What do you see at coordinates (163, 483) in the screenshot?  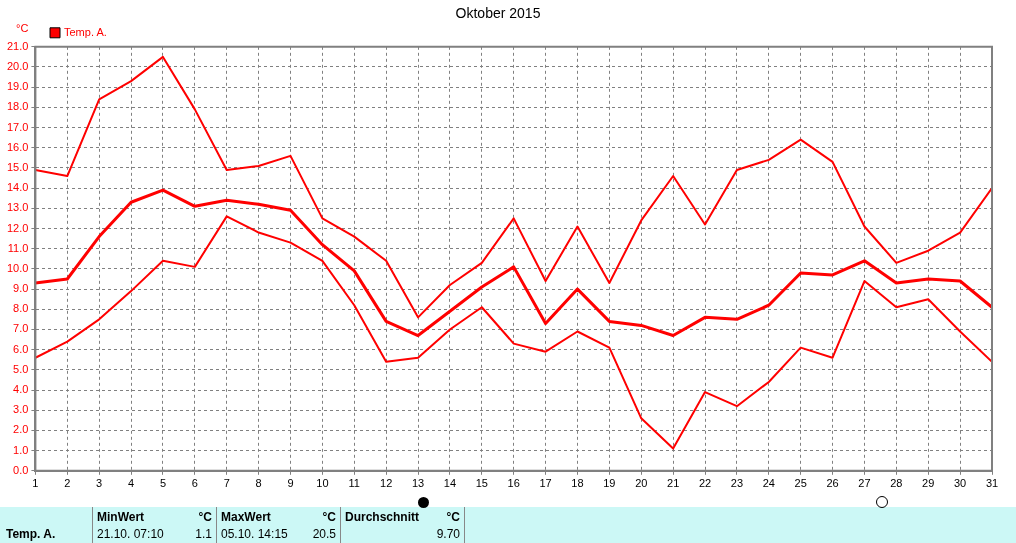 I see `x-tick-label: 5` at bounding box center [163, 483].